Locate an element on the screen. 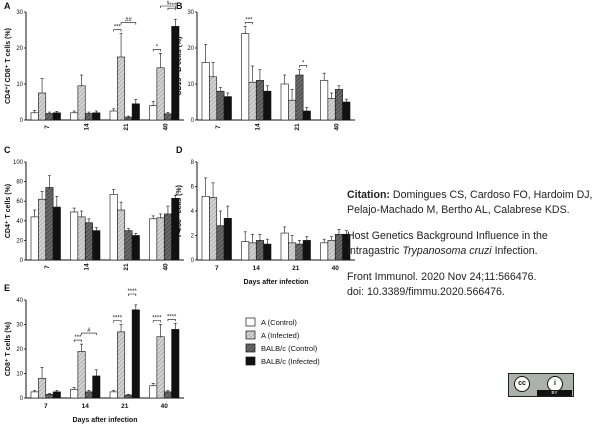  panel-letter: A is located at coordinates (7, 6).